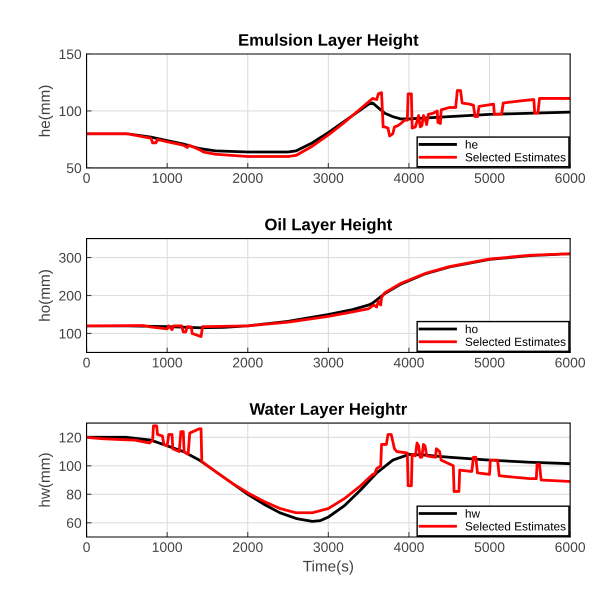 The image size is (597, 600). I want to click on y-tick-label: 60, so click(74, 523).